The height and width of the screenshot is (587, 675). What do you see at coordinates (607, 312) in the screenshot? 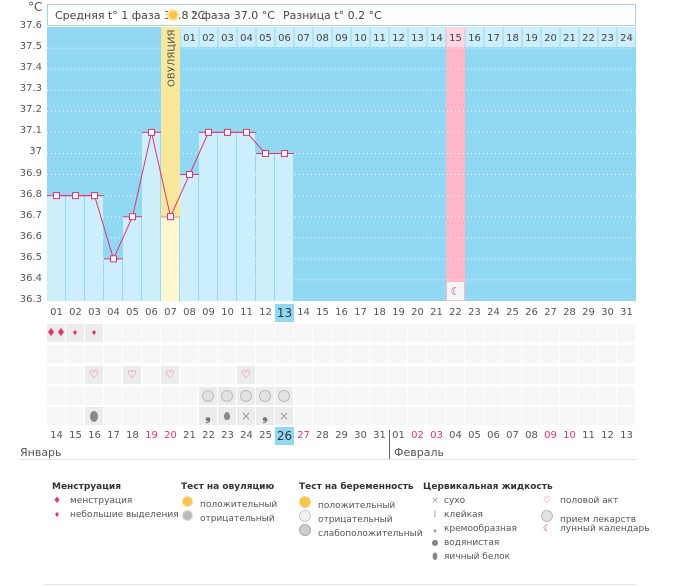
I see `cycle-day-label: 30` at bounding box center [607, 312].